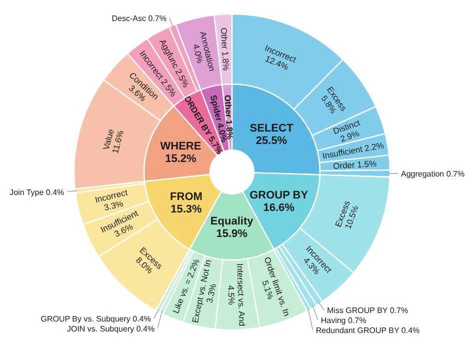 Image resolution: width=474 pixels, height=349 pixels. Describe the element at coordinates (344, 165) in the screenshot. I see `slice-label: Order` at that location.